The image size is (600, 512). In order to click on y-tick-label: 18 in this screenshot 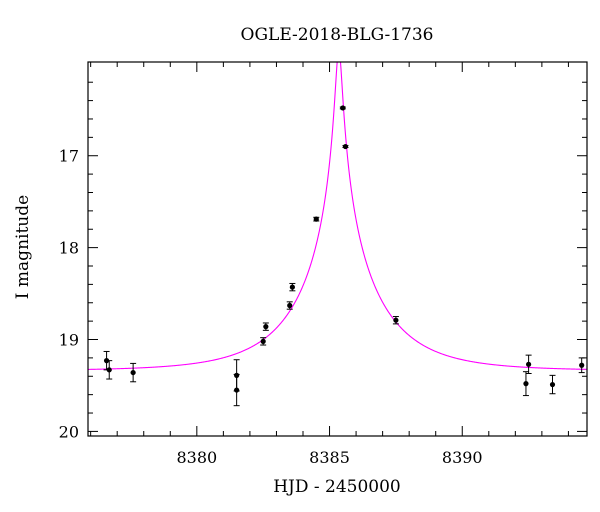, I will do `click(69, 248)`.